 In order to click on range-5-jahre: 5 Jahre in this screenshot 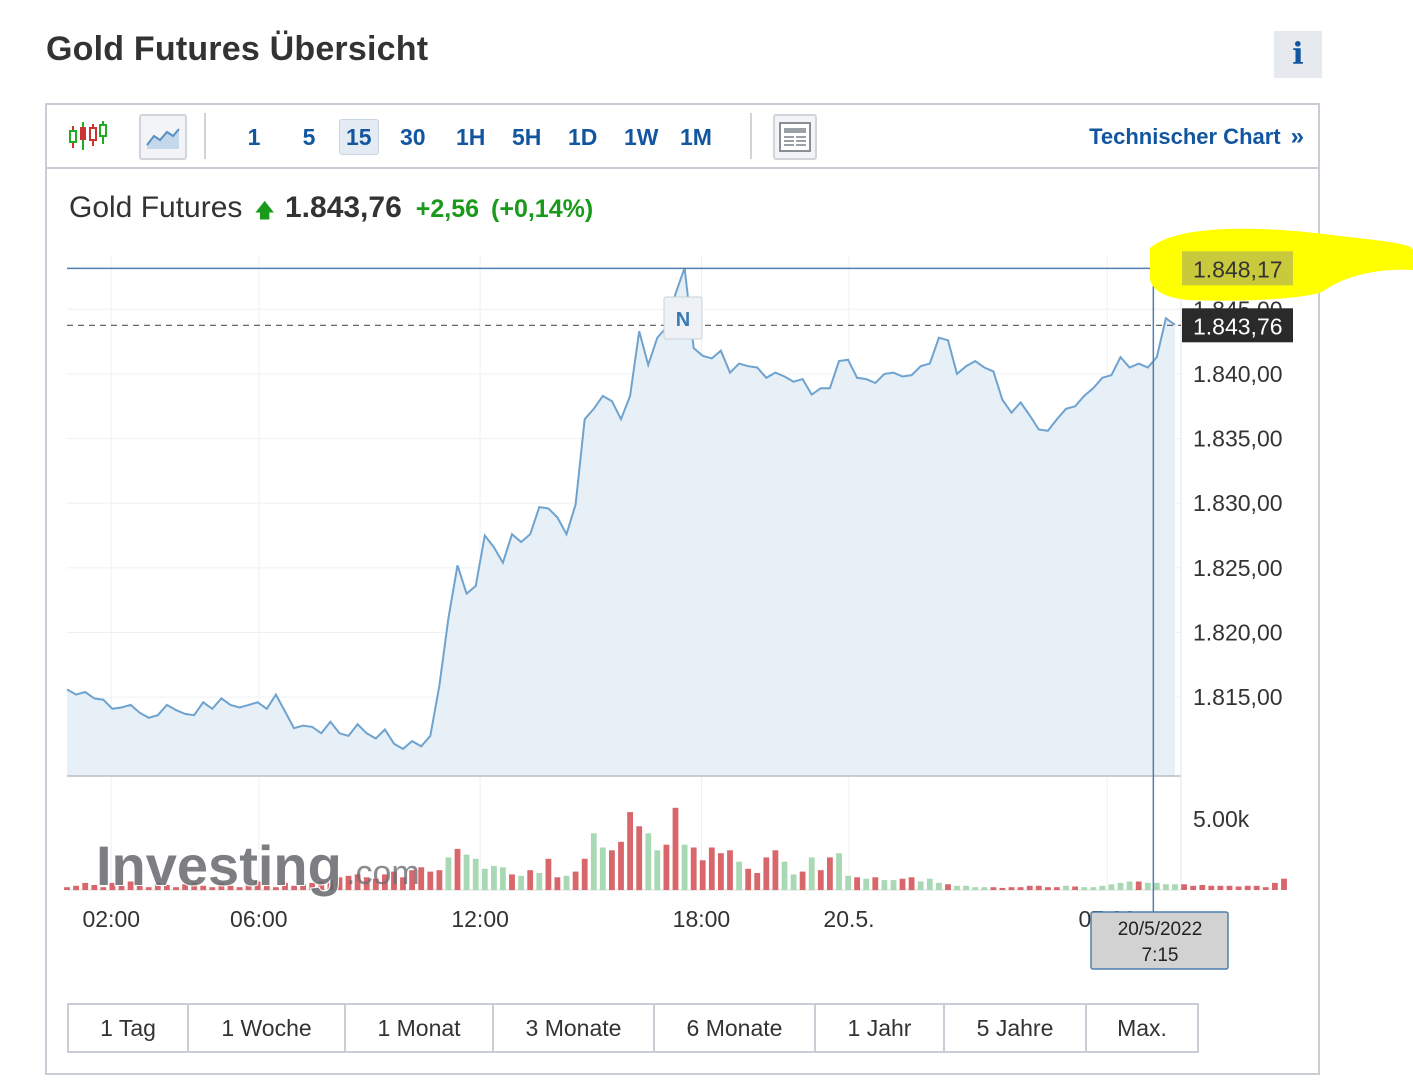, I will do `click(1016, 1028)`.